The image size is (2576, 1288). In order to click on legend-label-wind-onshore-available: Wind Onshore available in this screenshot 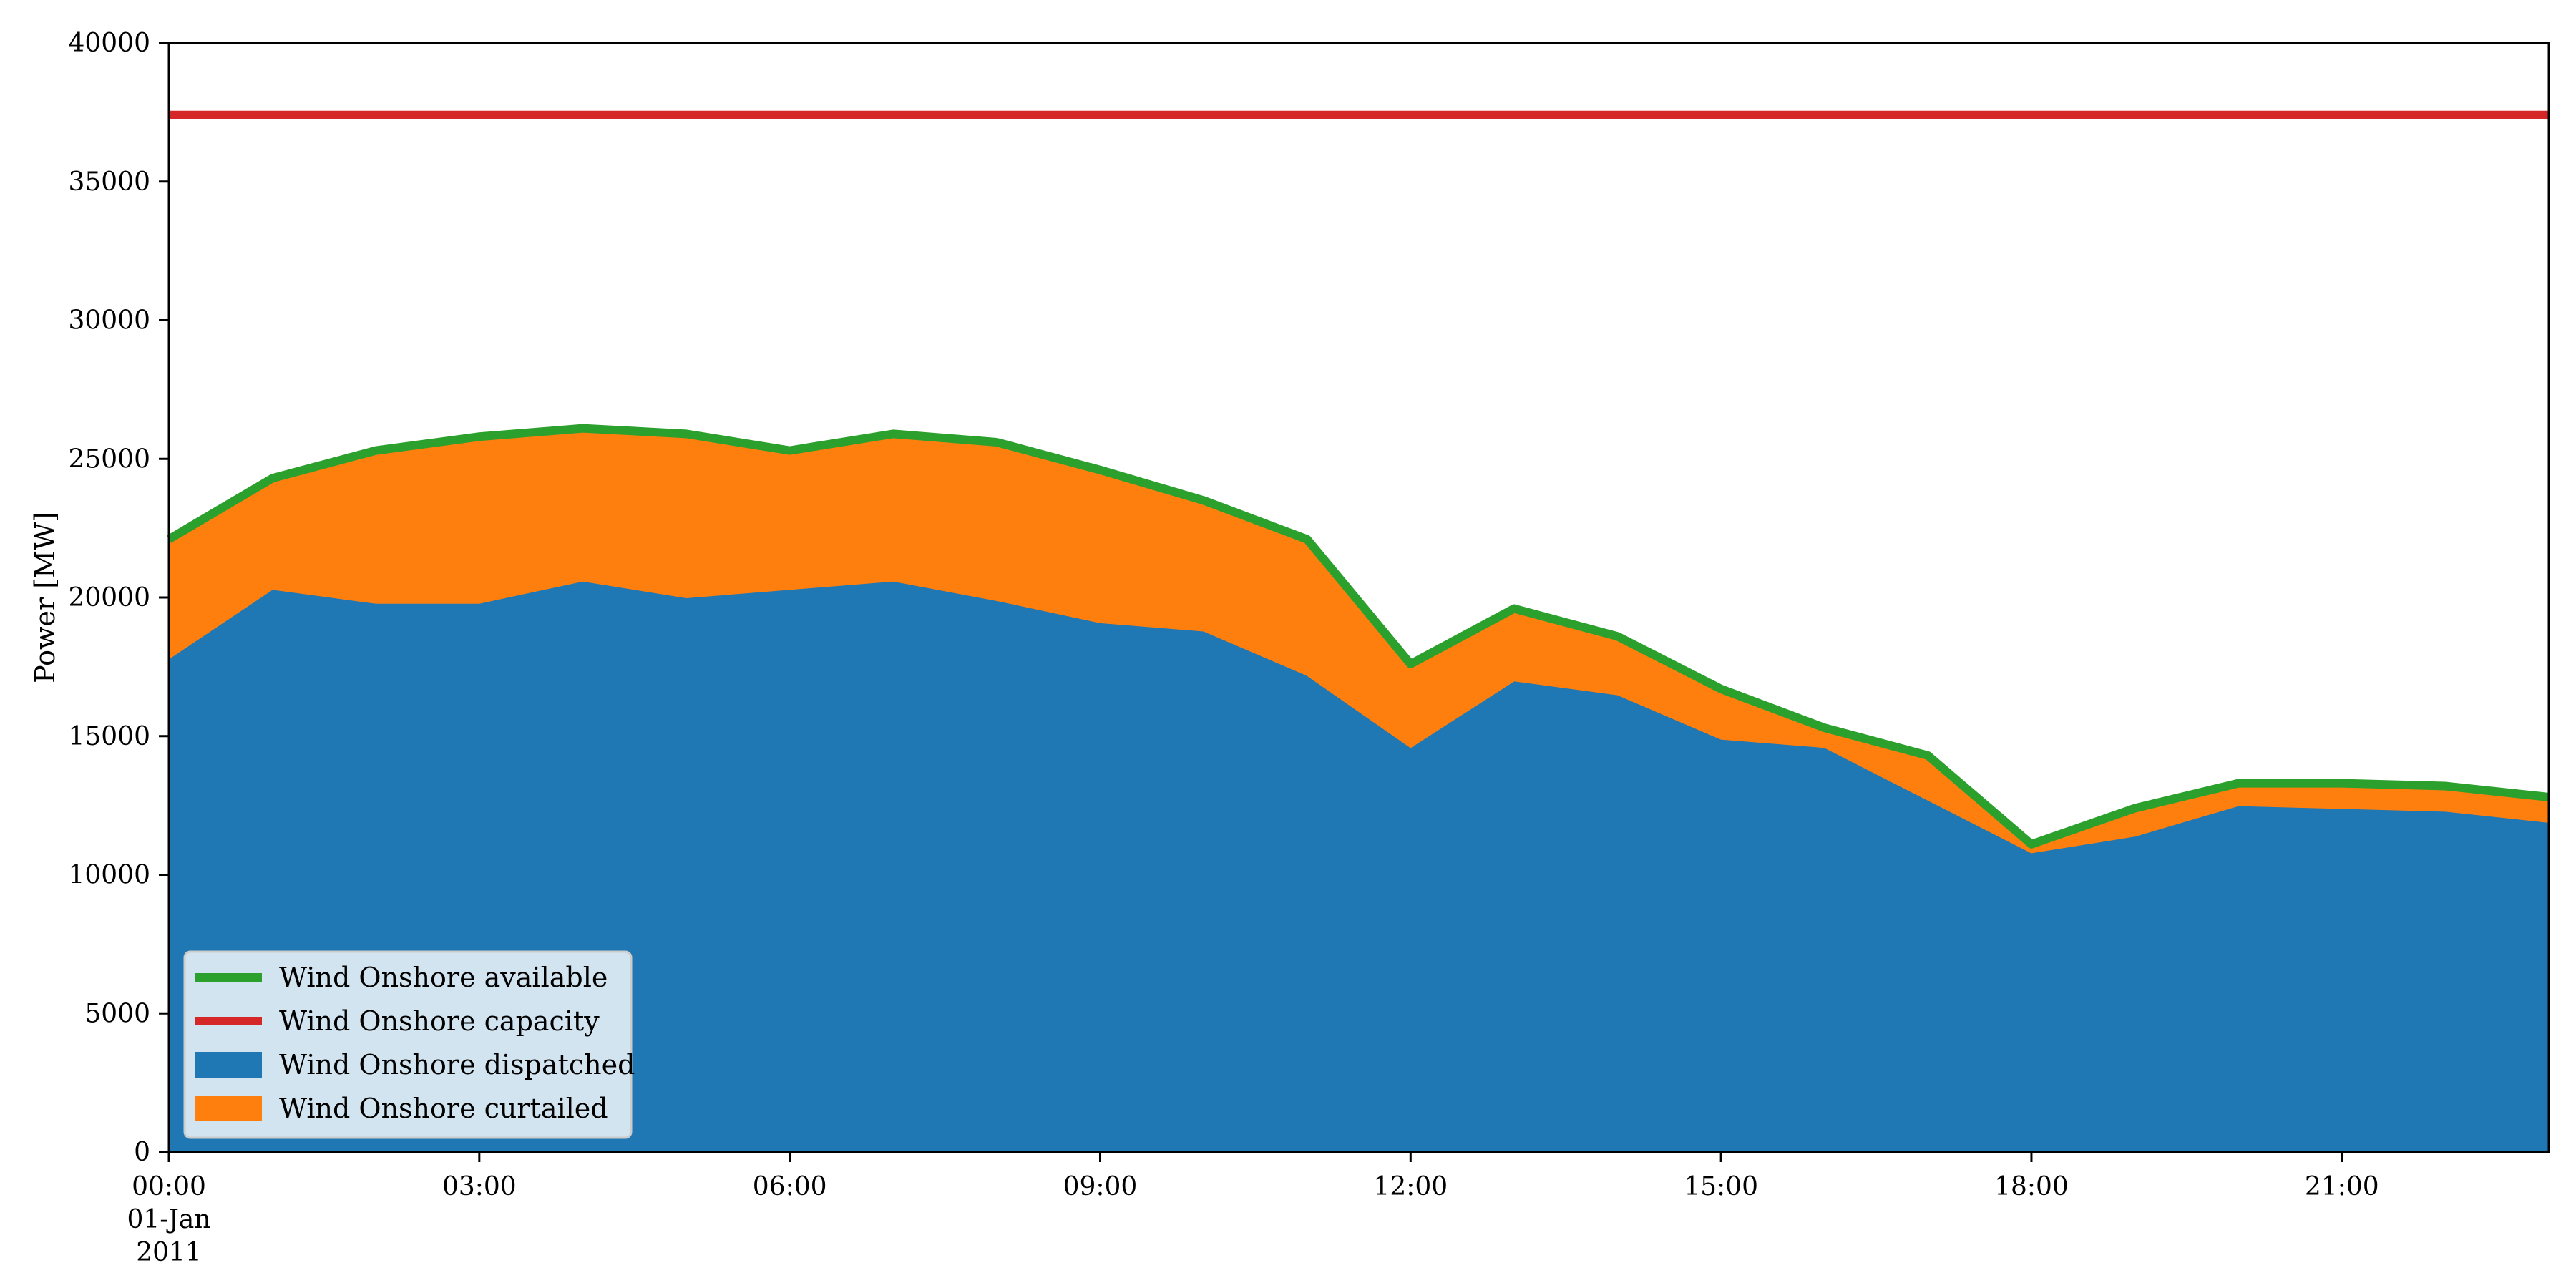, I will do `click(443, 977)`.